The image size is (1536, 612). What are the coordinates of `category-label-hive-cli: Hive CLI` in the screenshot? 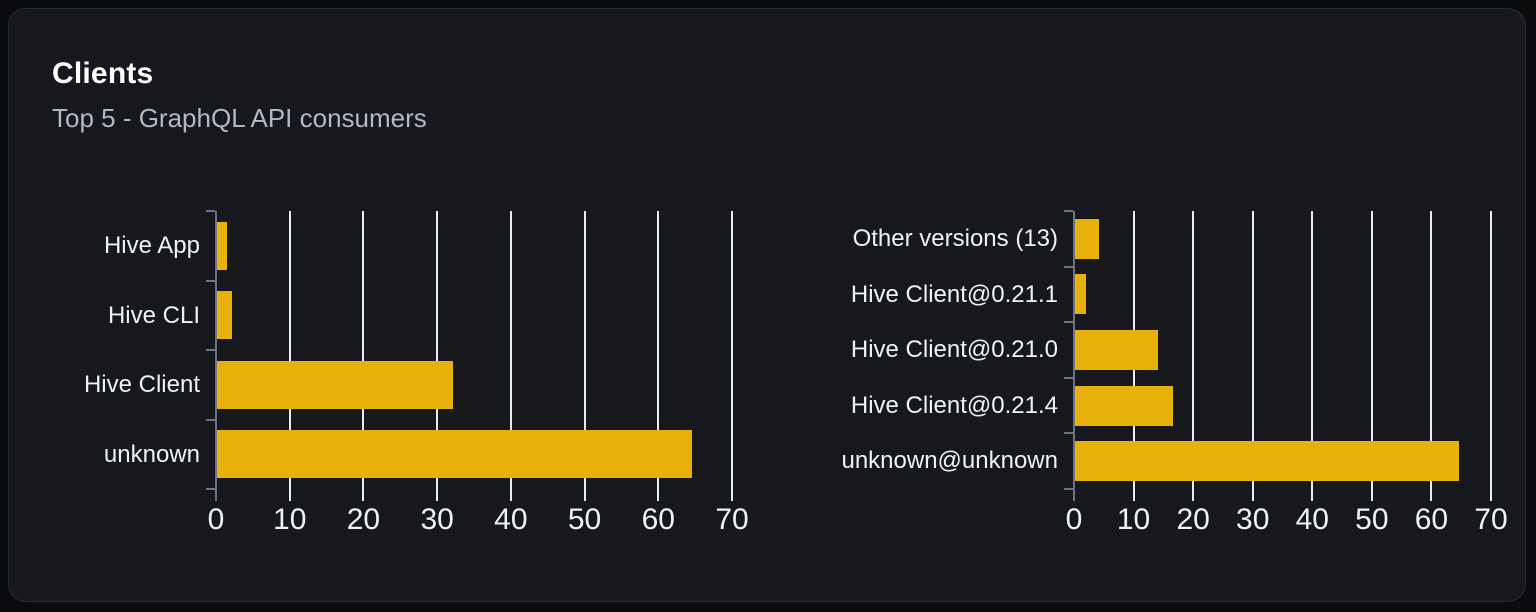 It's located at (153, 315).